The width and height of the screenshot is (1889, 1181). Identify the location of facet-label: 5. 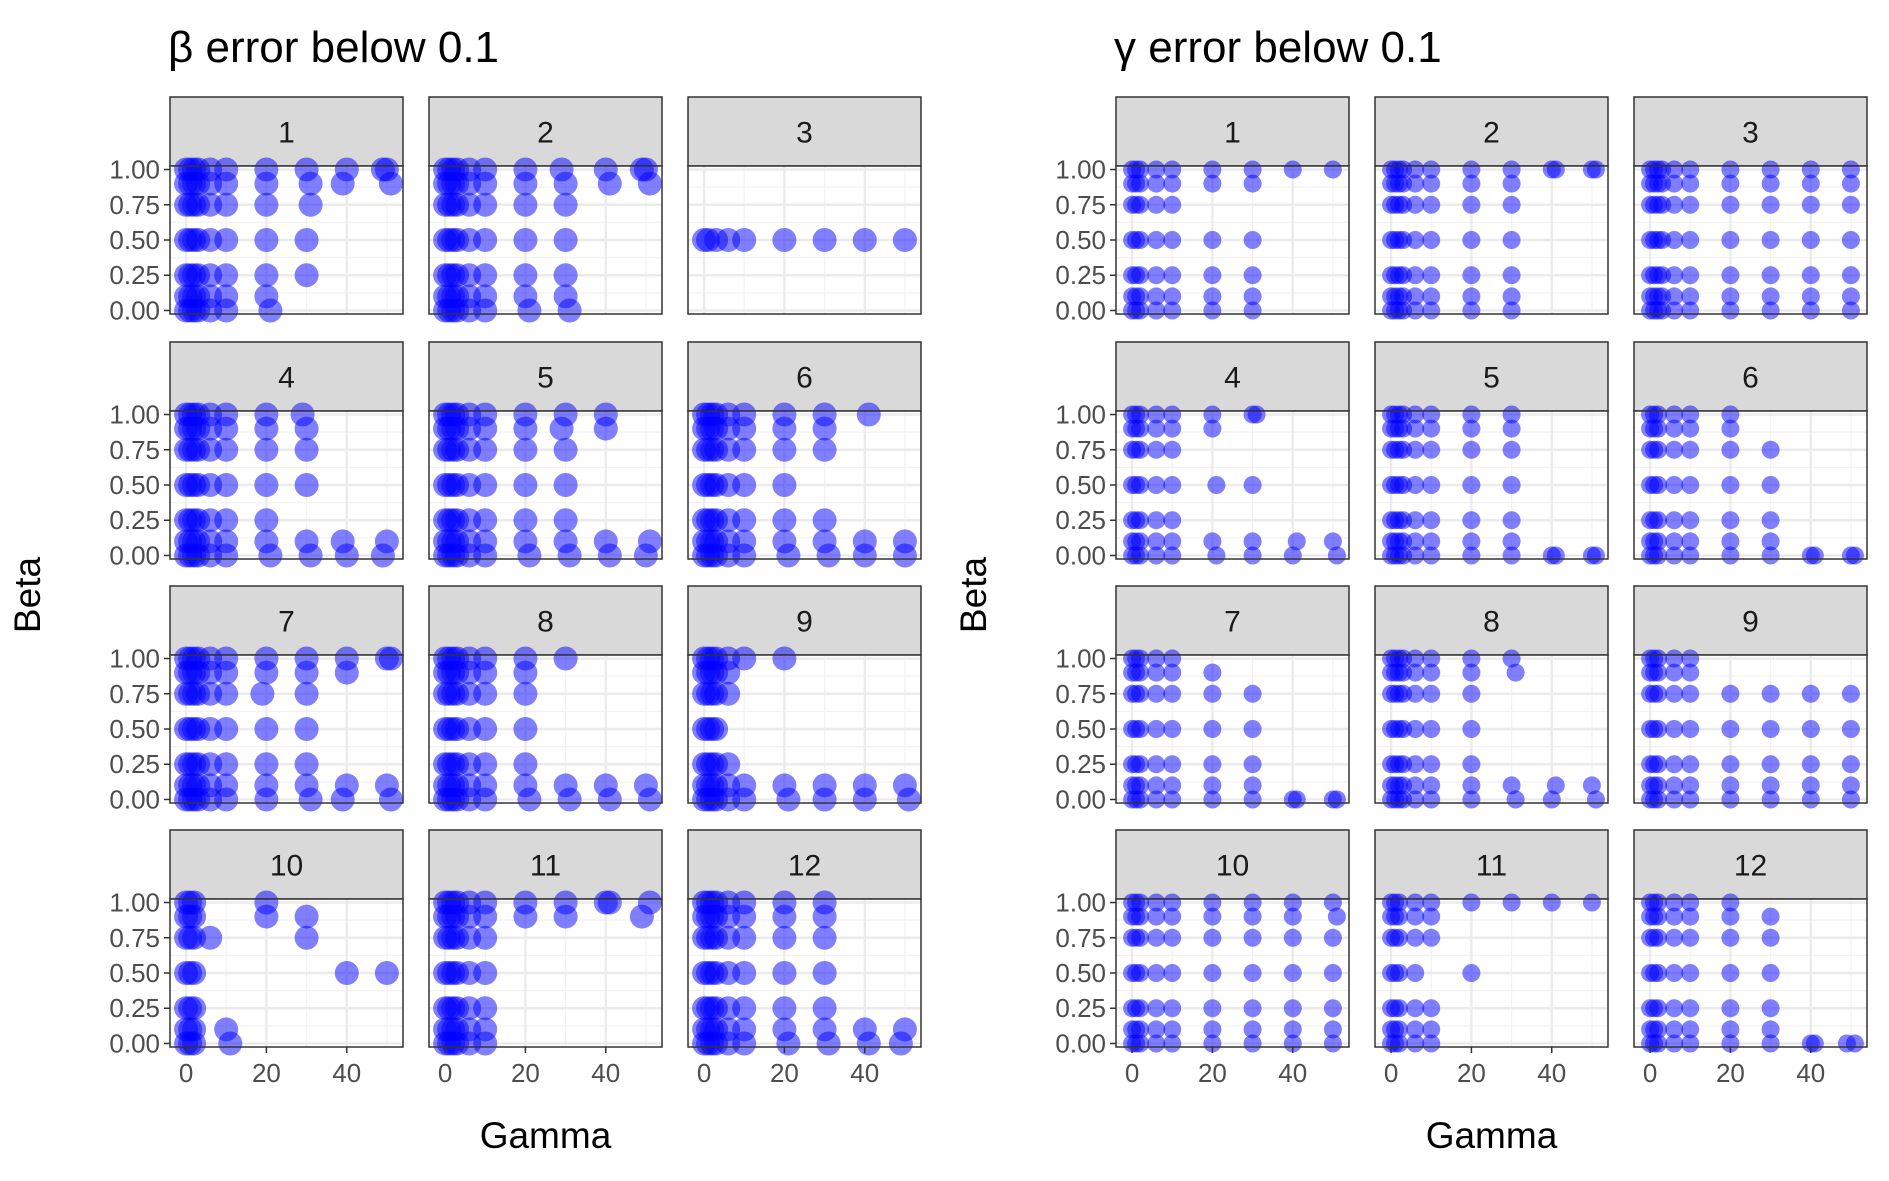
(1491, 378).